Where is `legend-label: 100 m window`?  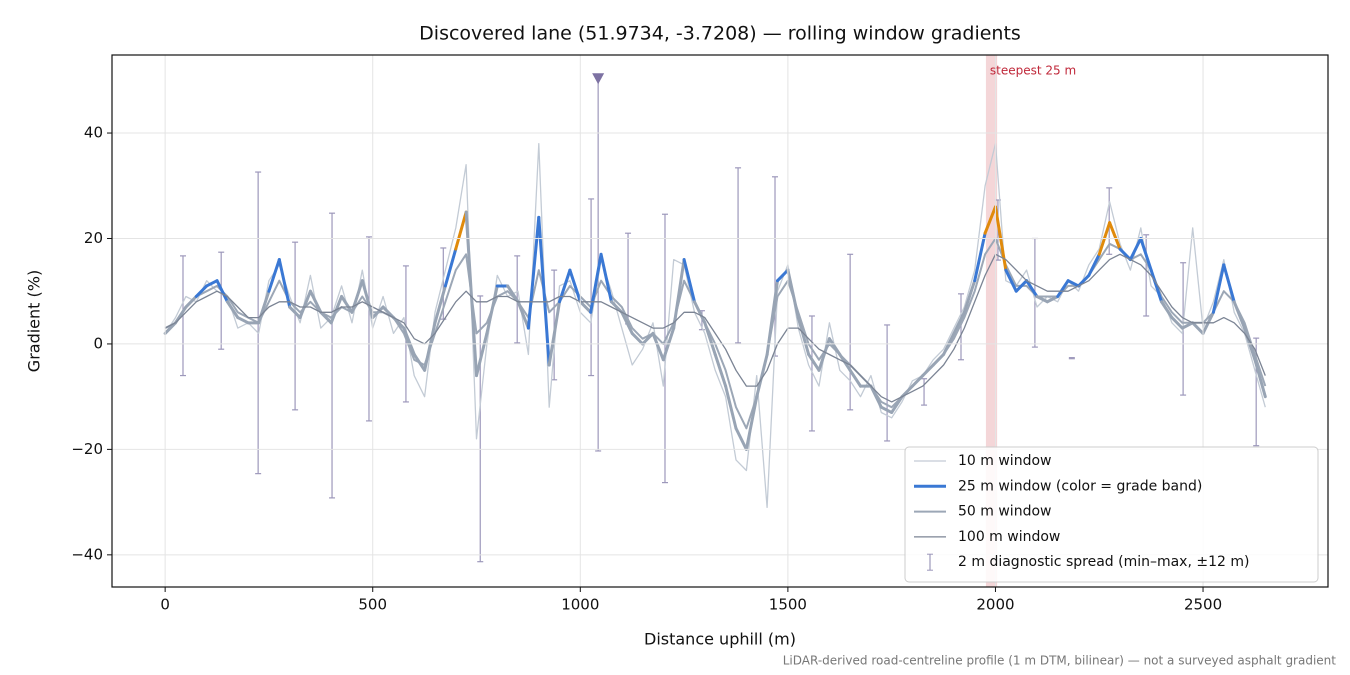
legend-label: 100 m window is located at coordinates (1009, 537).